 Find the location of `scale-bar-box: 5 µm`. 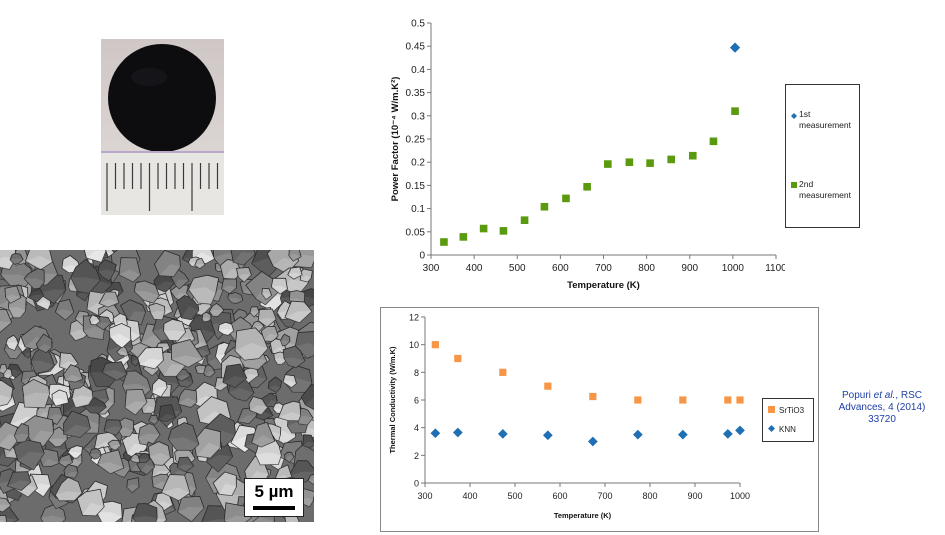

scale-bar-box: 5 µm is located at coordinates (274, 497).